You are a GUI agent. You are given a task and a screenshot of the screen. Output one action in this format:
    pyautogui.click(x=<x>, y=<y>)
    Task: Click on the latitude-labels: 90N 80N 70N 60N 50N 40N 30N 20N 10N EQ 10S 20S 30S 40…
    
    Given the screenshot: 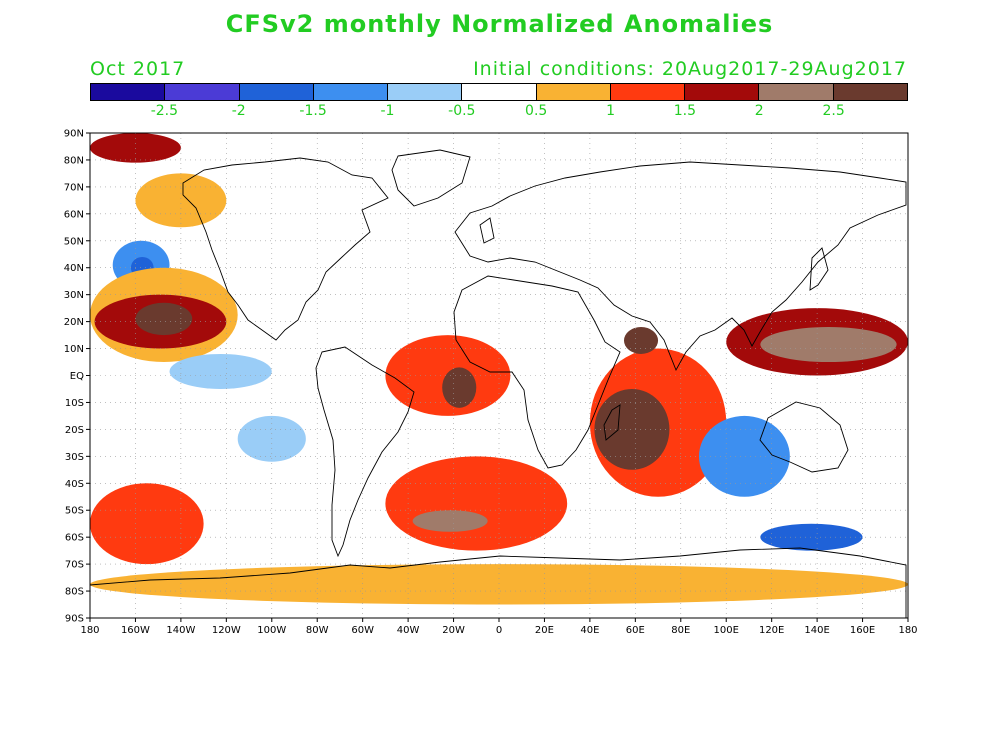 What is the action you would take?
    pyautogui.click(x=77, y=377)
    